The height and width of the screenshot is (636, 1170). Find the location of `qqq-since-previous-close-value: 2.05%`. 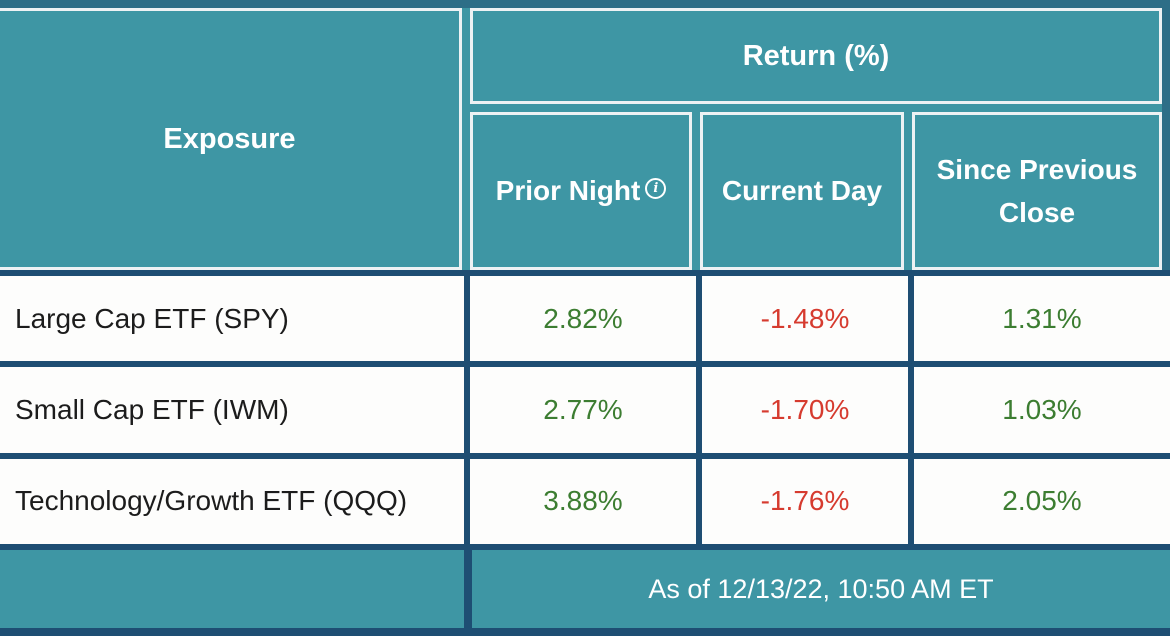

qqq-since-previous-close-value: 2.05% is located at coordinates (1042, 501).